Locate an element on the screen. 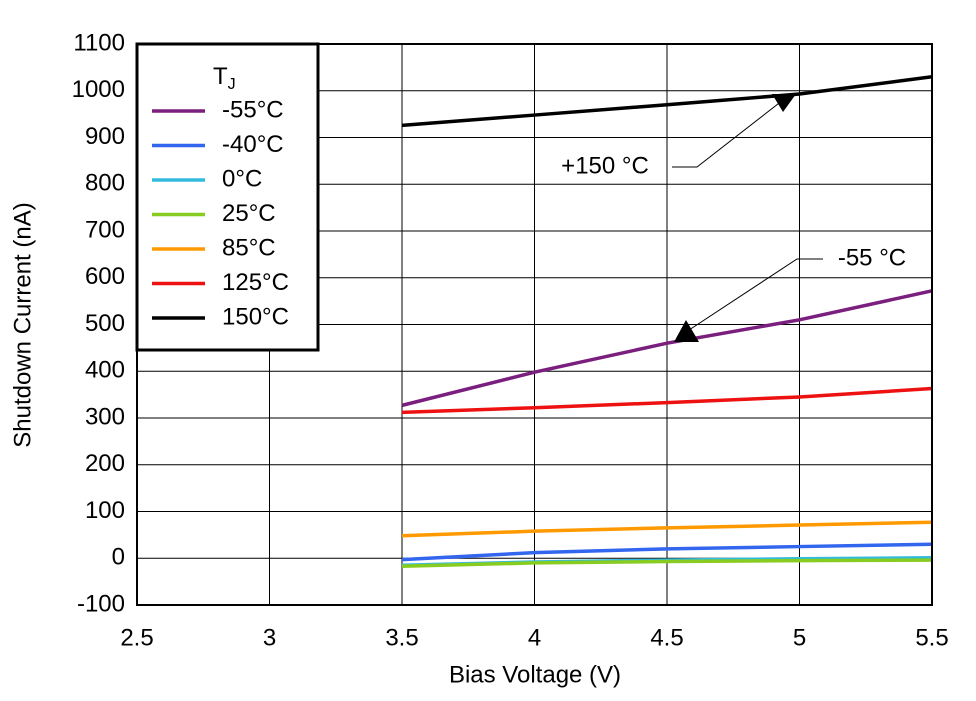 This screenshot has height=701, width=976. x-tick-label: 2.5 is located at coordinates (136, 637).